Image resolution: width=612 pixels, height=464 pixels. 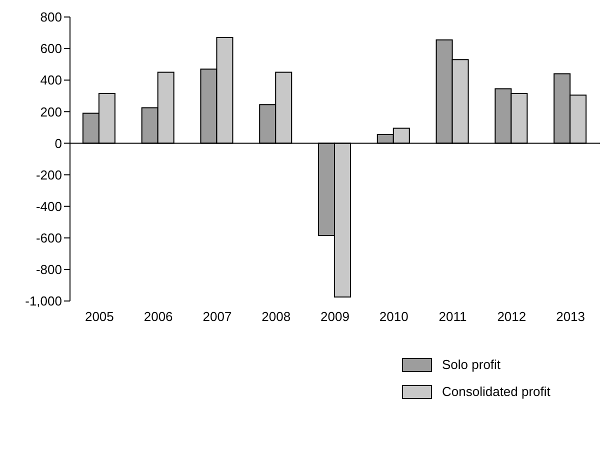 I want to click on y-tick-label: -600, so click(x=49, y=238).